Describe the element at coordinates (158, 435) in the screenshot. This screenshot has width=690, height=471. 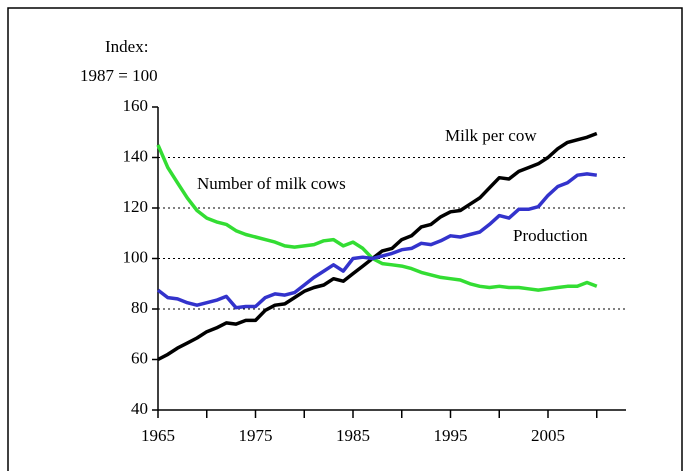
I see `x-tick-label: 1965` at that location.